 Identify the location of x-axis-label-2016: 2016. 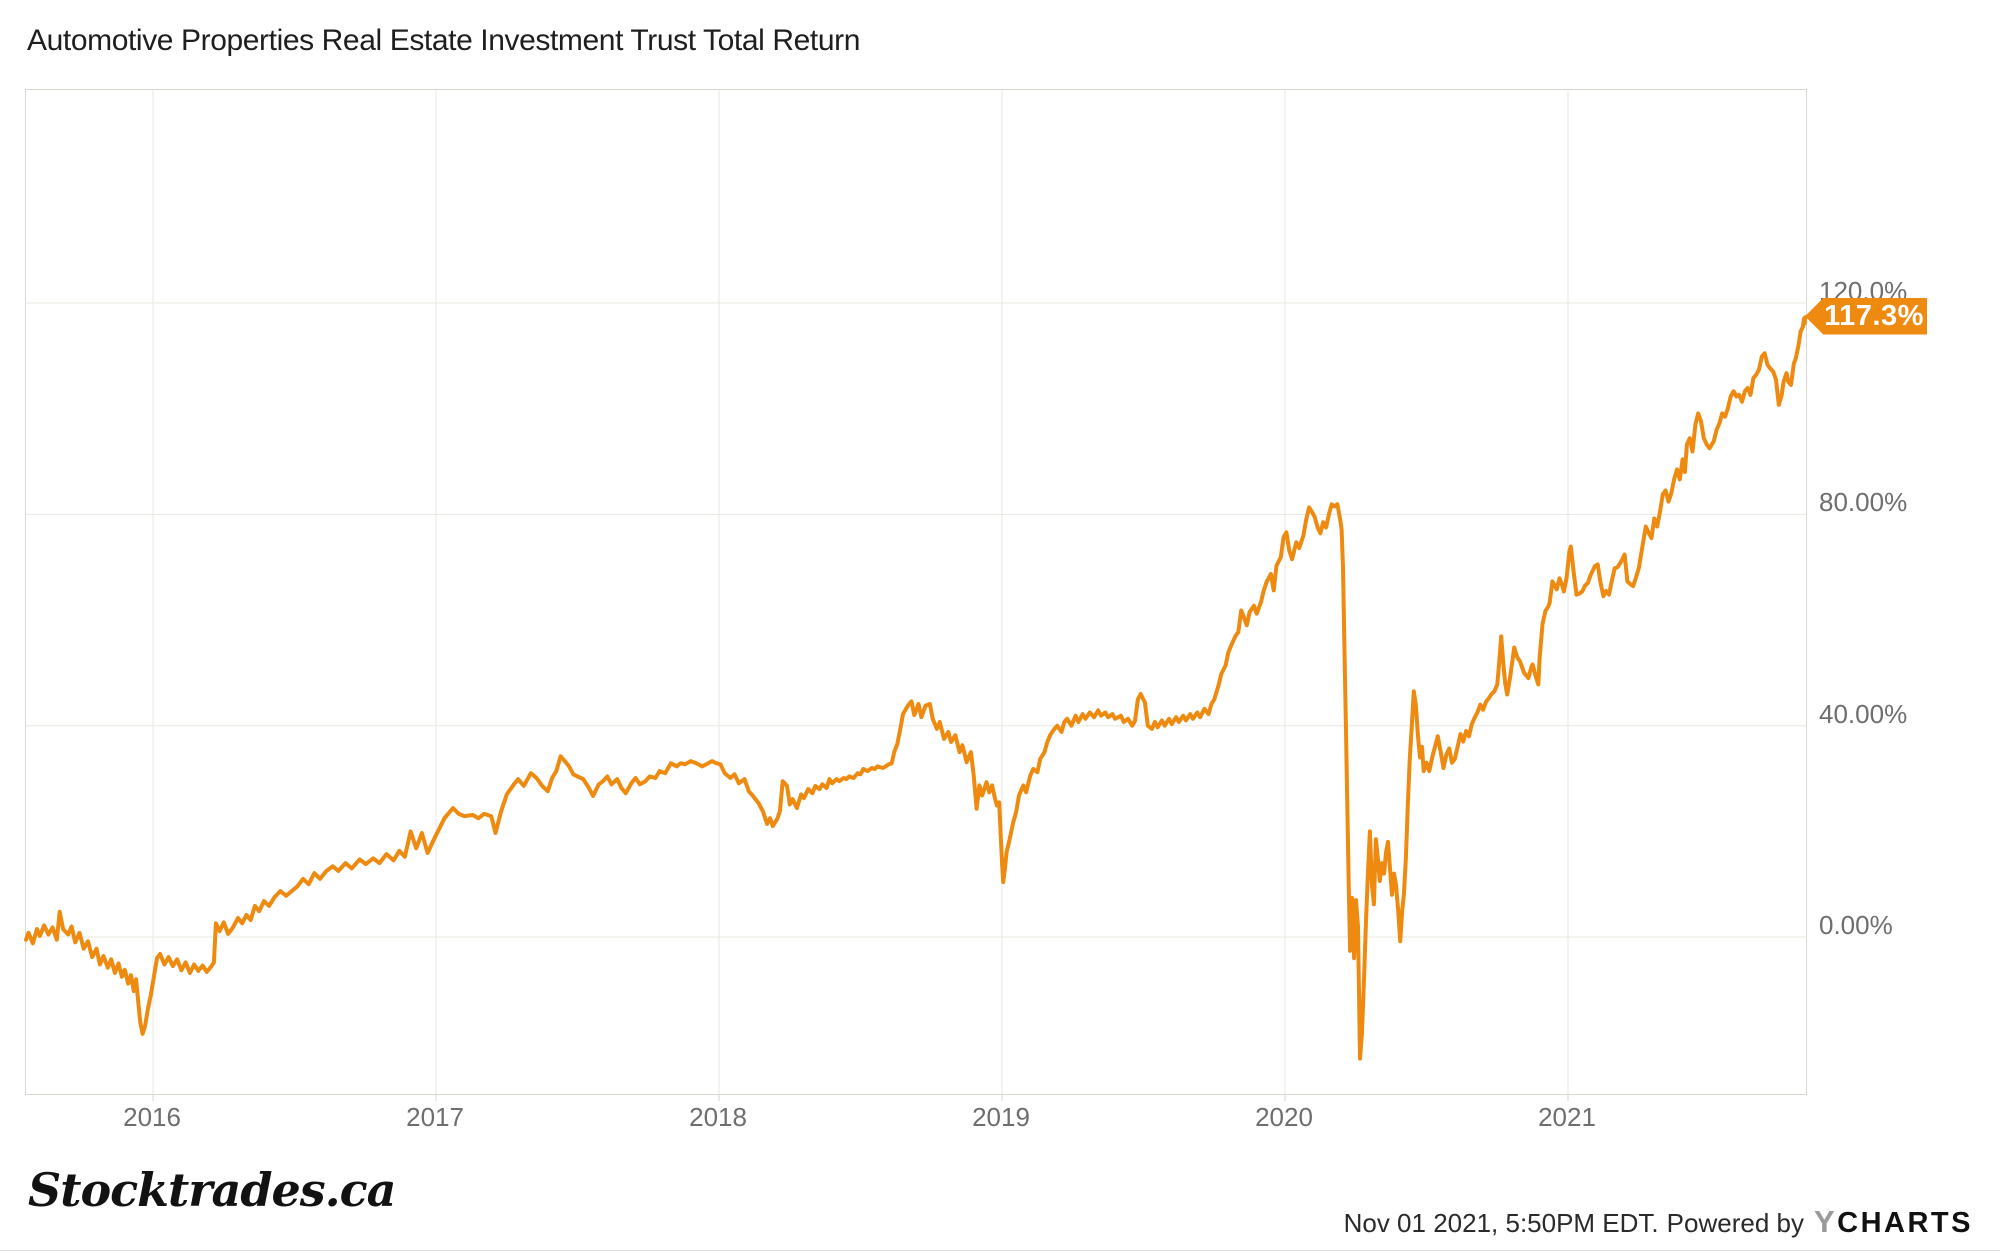
(152, 1117).